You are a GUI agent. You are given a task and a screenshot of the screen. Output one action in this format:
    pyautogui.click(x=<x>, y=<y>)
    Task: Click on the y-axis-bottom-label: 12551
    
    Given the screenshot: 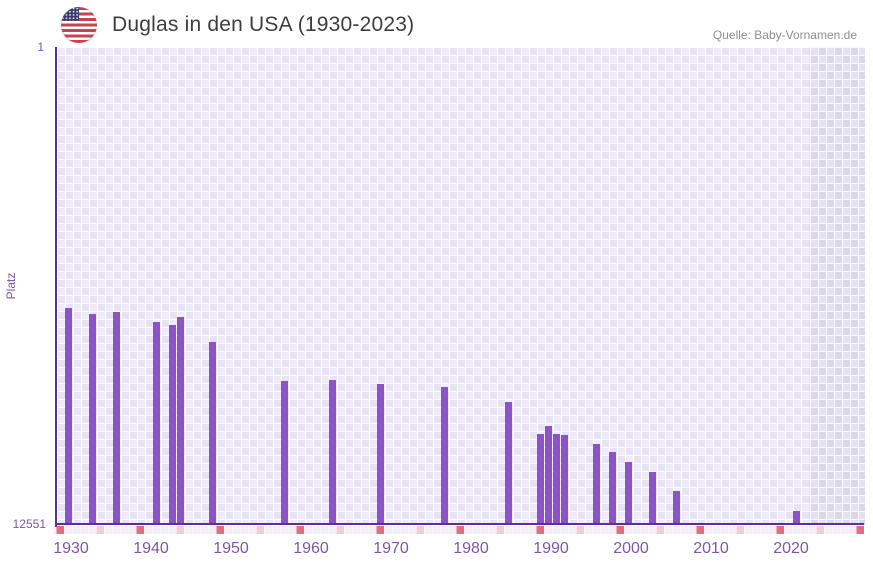 What is the action you would take?
    pyautogui.click(x=29, y=524)
    